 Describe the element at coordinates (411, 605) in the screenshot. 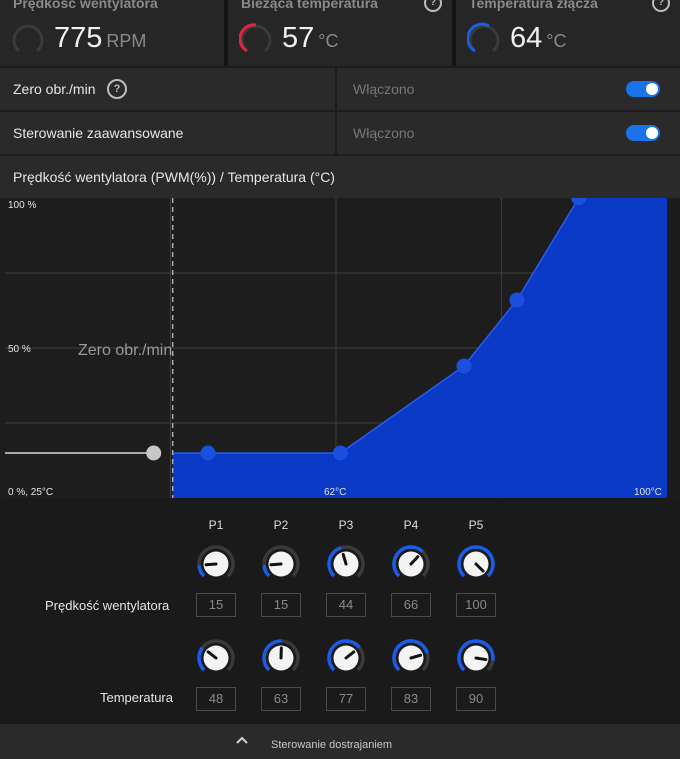

I see `fan-speed-input: 66` at that location.